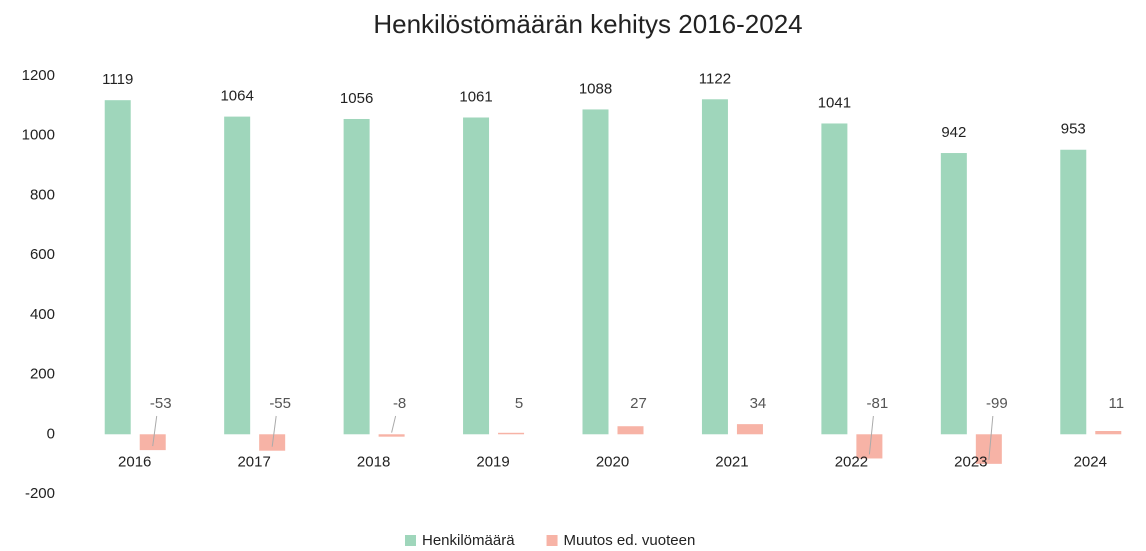 This screenshot has height=551, width=1146. I want to click on data-label: 34, so click(758, 403).